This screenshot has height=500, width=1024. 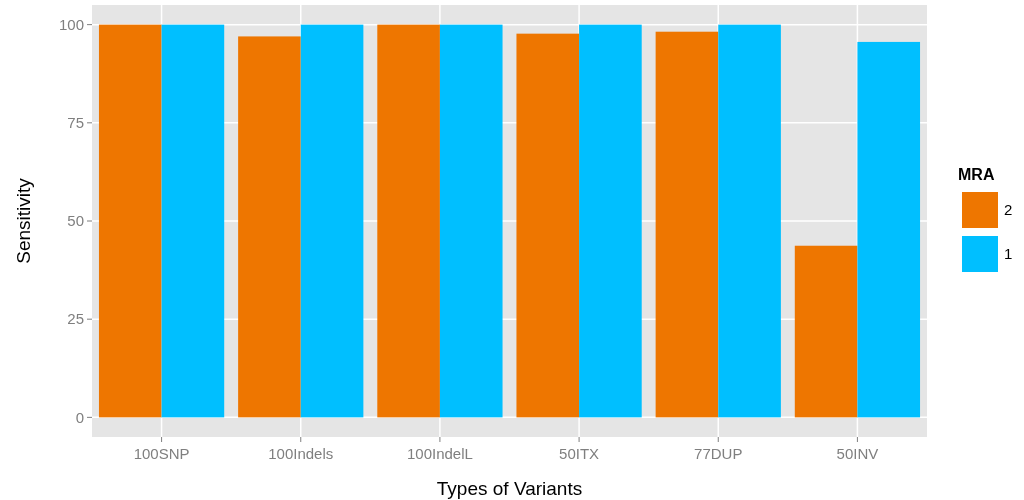 I want to click on y-tick-label: 75, so click(x=75, y=123).